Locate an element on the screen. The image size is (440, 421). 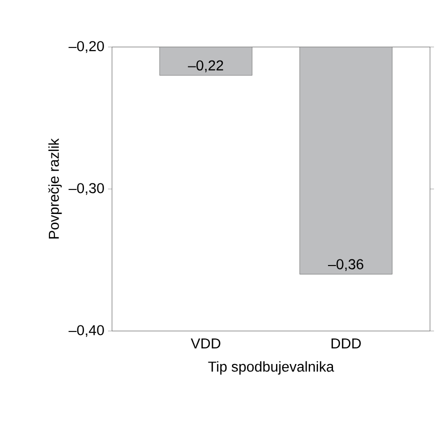
x-axis-title: Tip spodbujevalnika is located at coordinates (271, 368).